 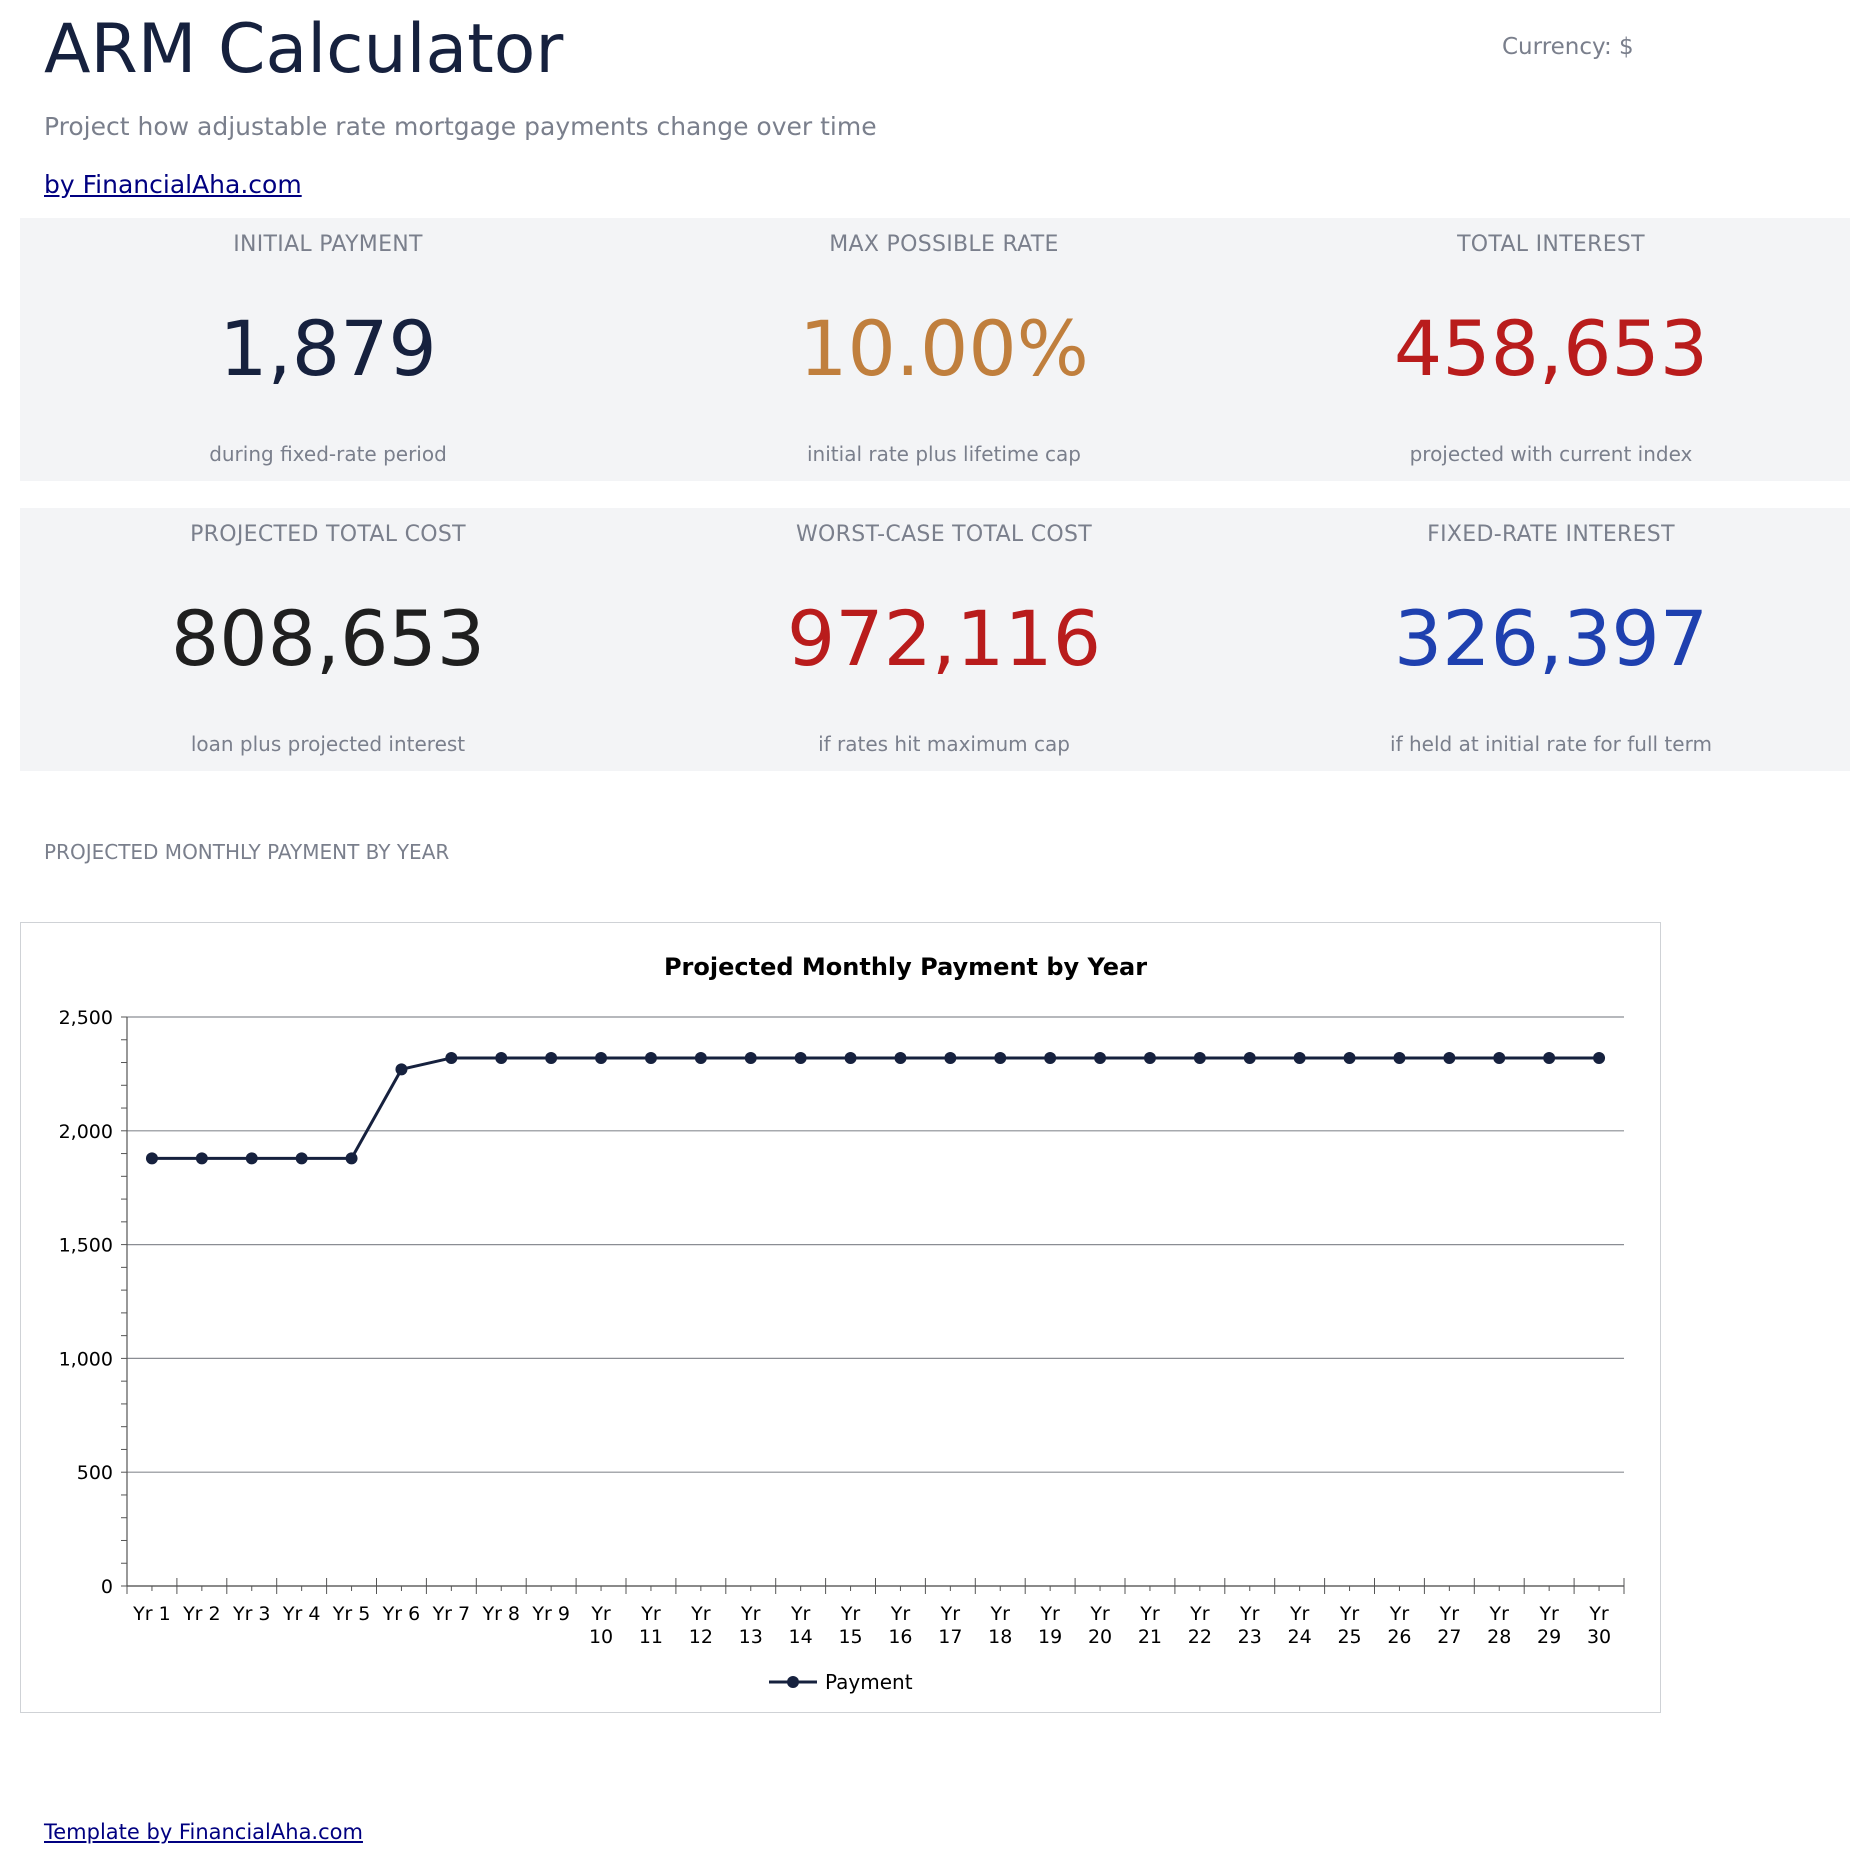 I want to click on stat-value: 326,397, so click(x=1551, y=638).